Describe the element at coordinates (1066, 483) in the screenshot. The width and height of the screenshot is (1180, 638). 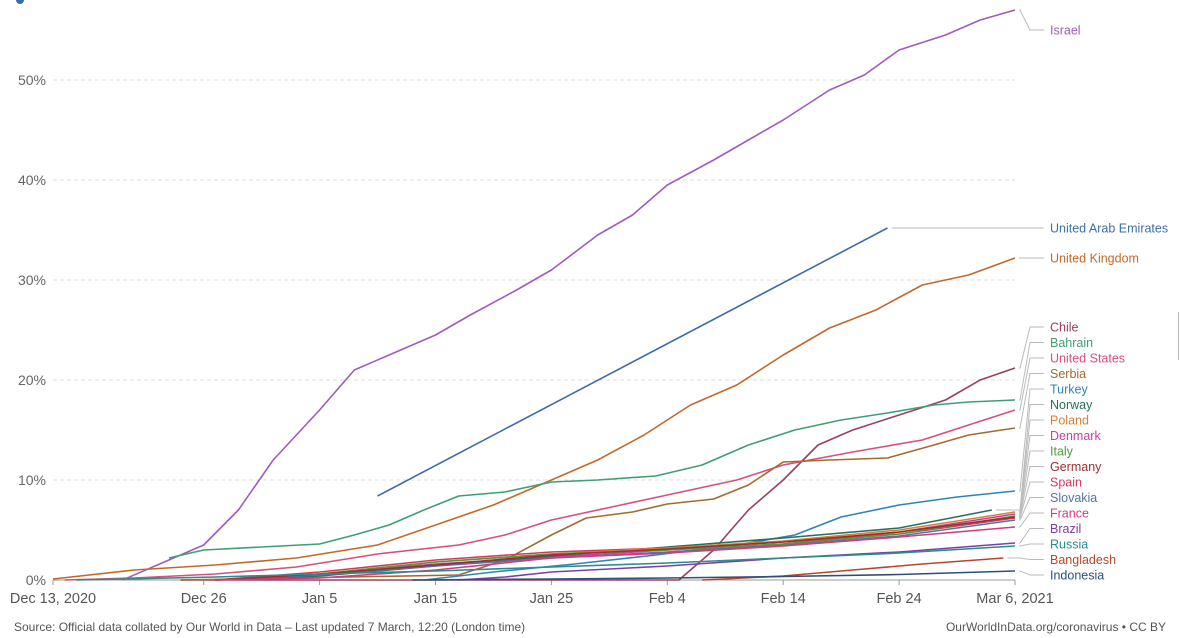
I see `series-label: Spain` at that location.